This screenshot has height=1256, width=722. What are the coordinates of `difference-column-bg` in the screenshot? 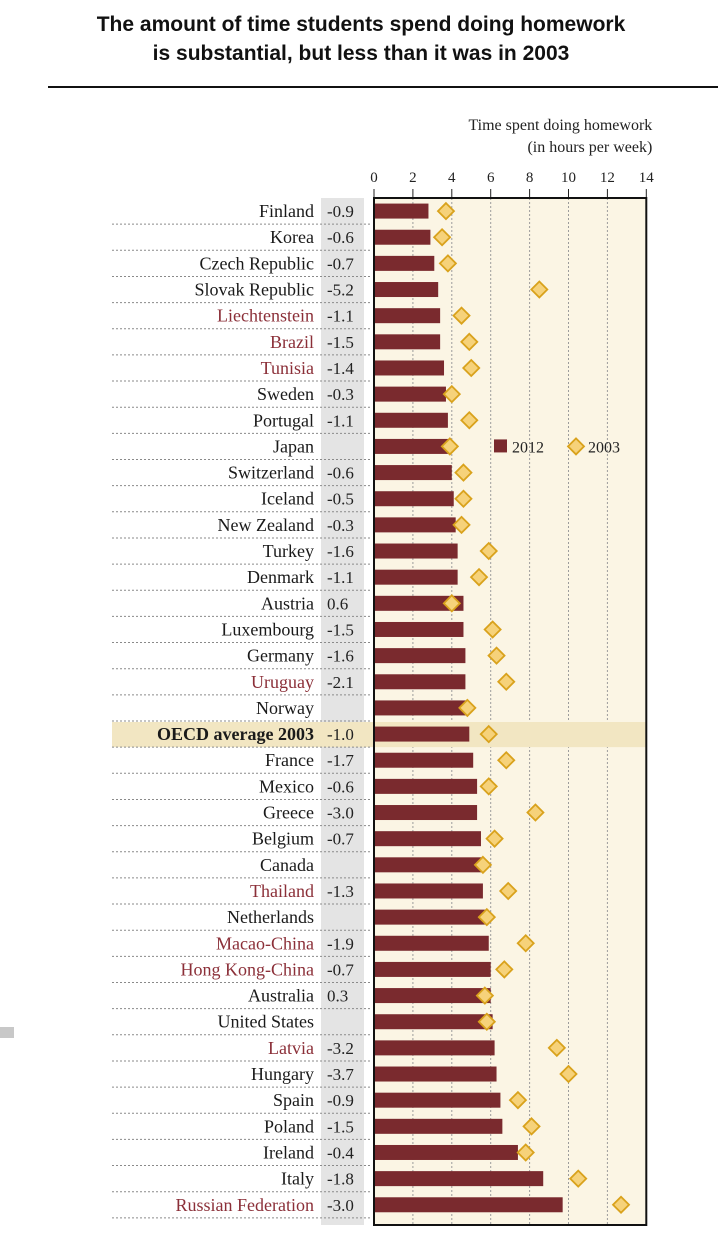 It's located at (342, 711).